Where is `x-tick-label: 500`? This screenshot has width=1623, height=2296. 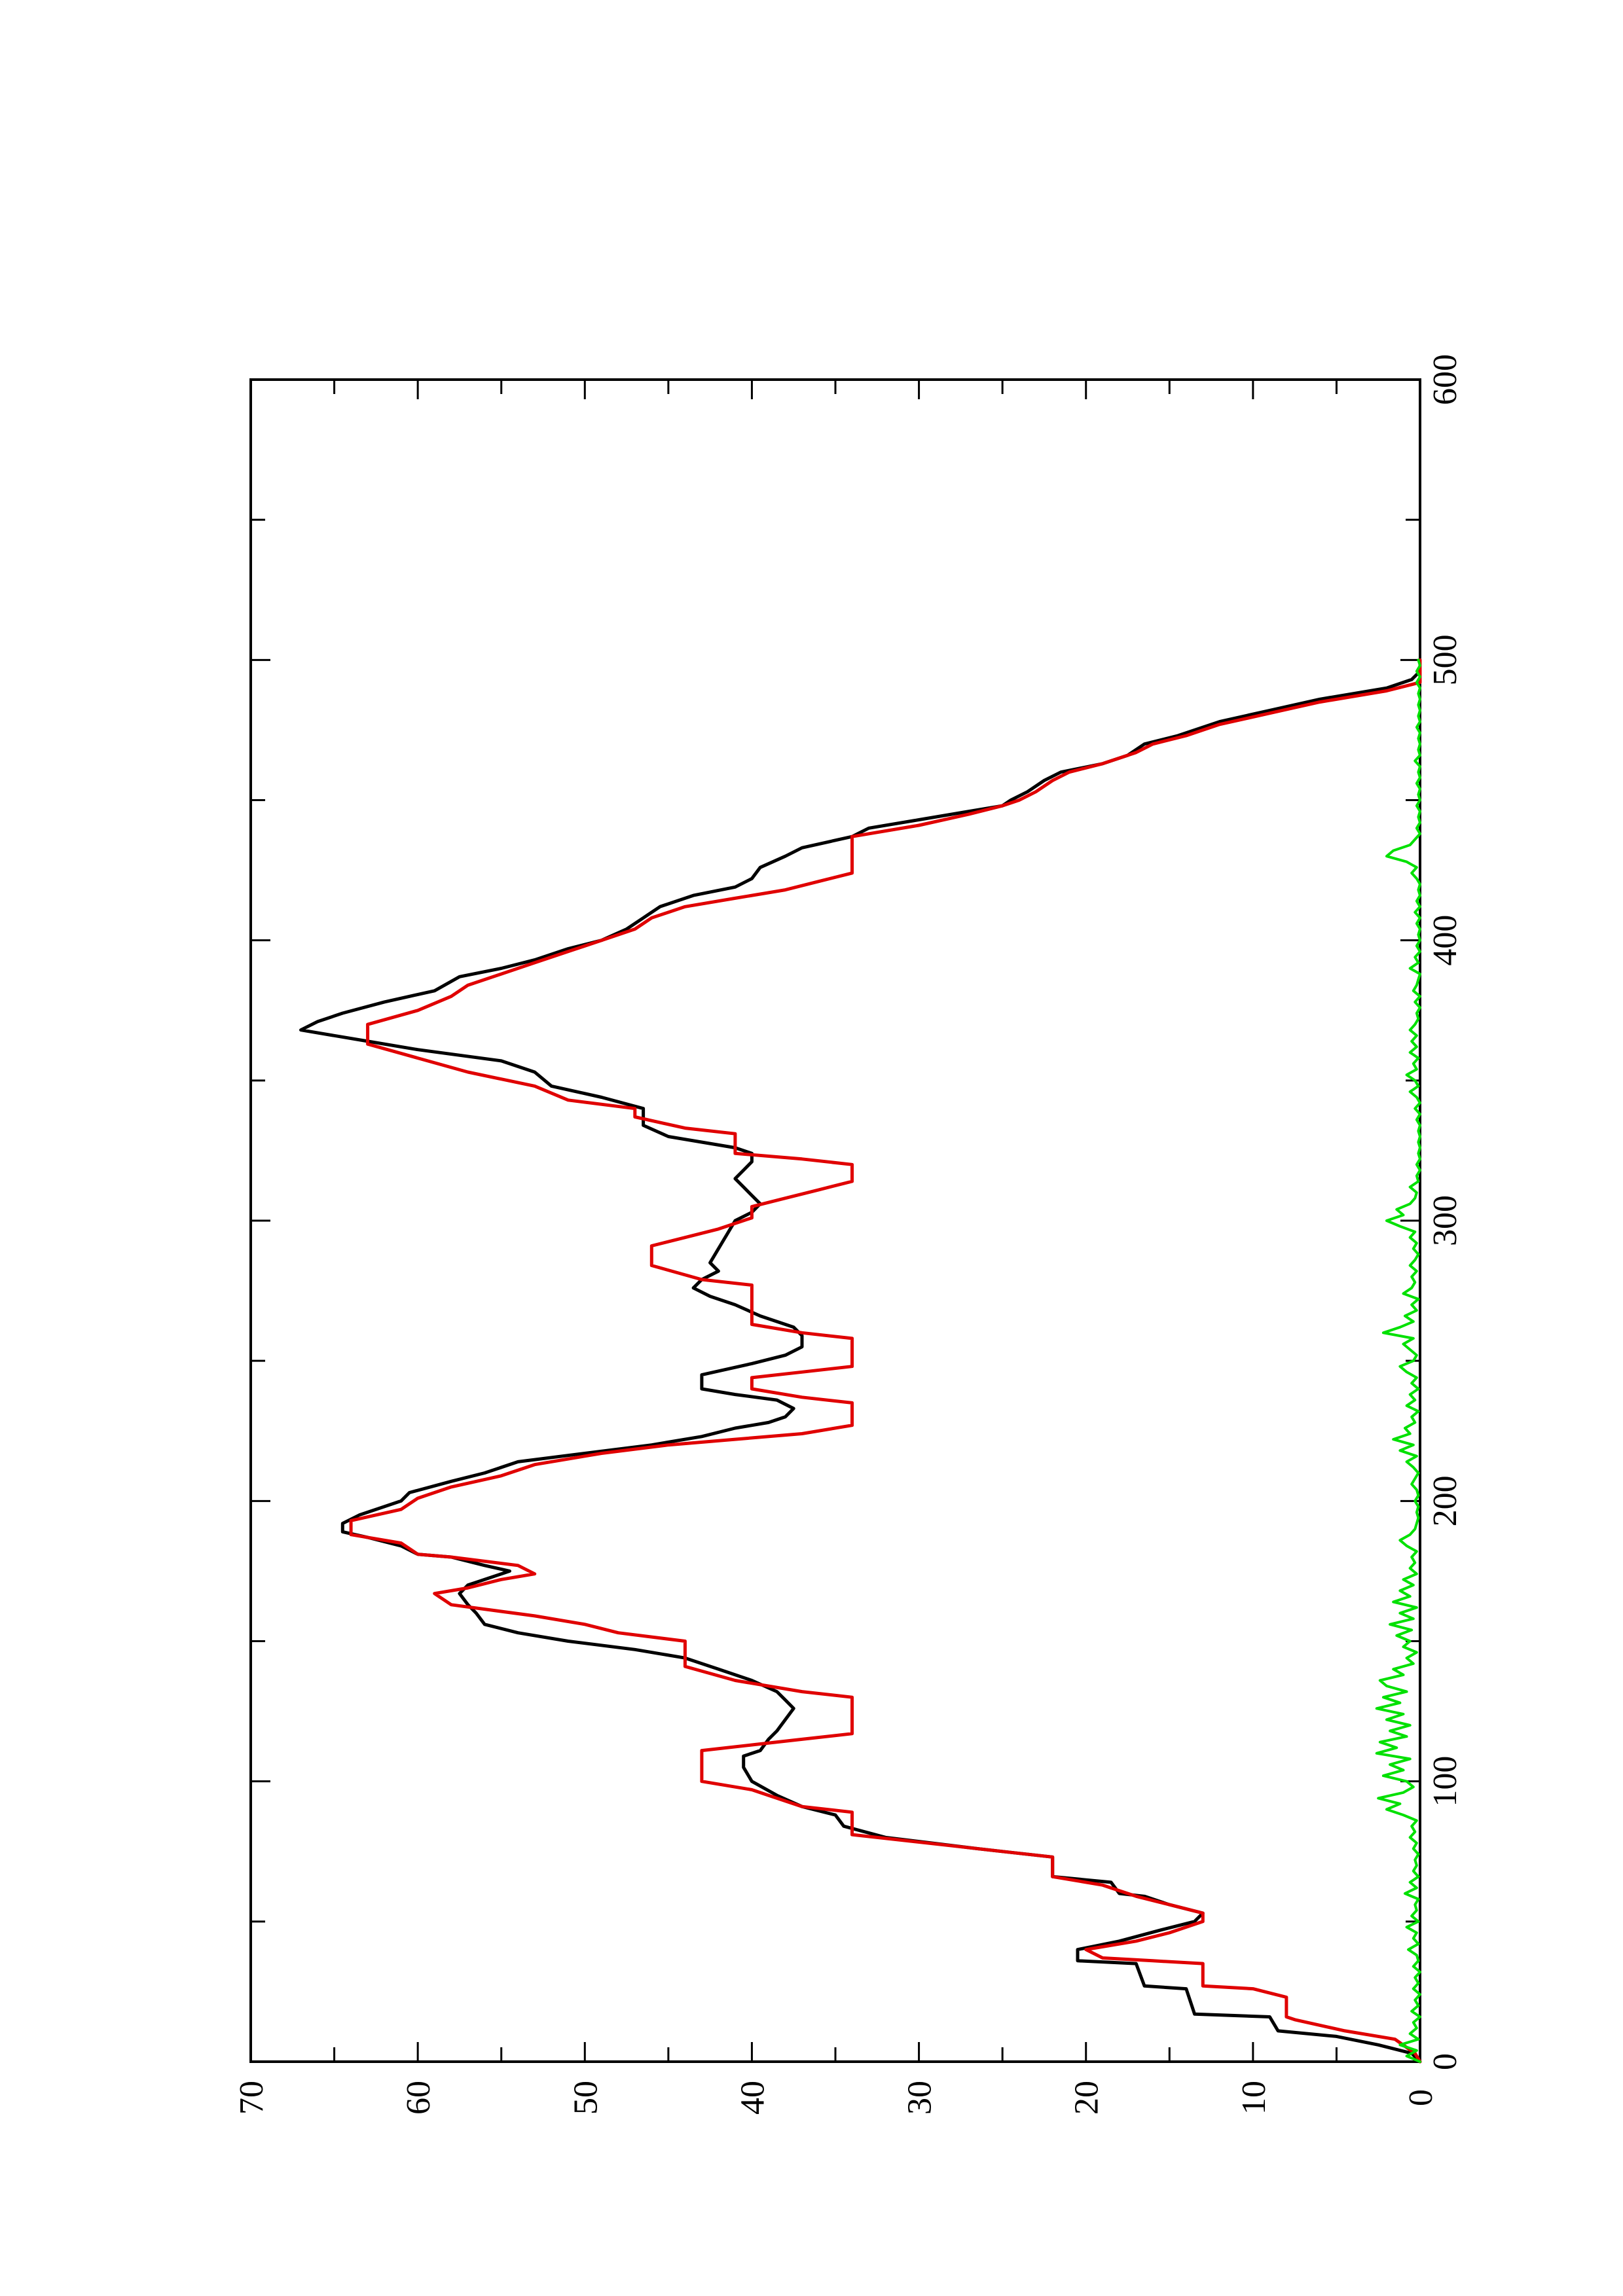 x-tick-label: 500 is located at coordinates (1445, 659).